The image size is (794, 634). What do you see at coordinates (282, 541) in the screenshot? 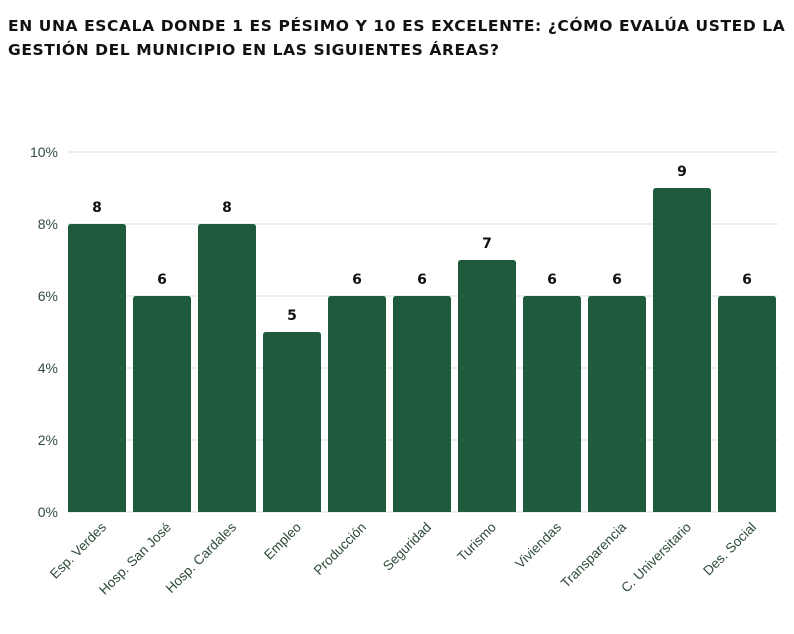
I see `x-tick-label: Empleo` at bounding box center [282, 541].